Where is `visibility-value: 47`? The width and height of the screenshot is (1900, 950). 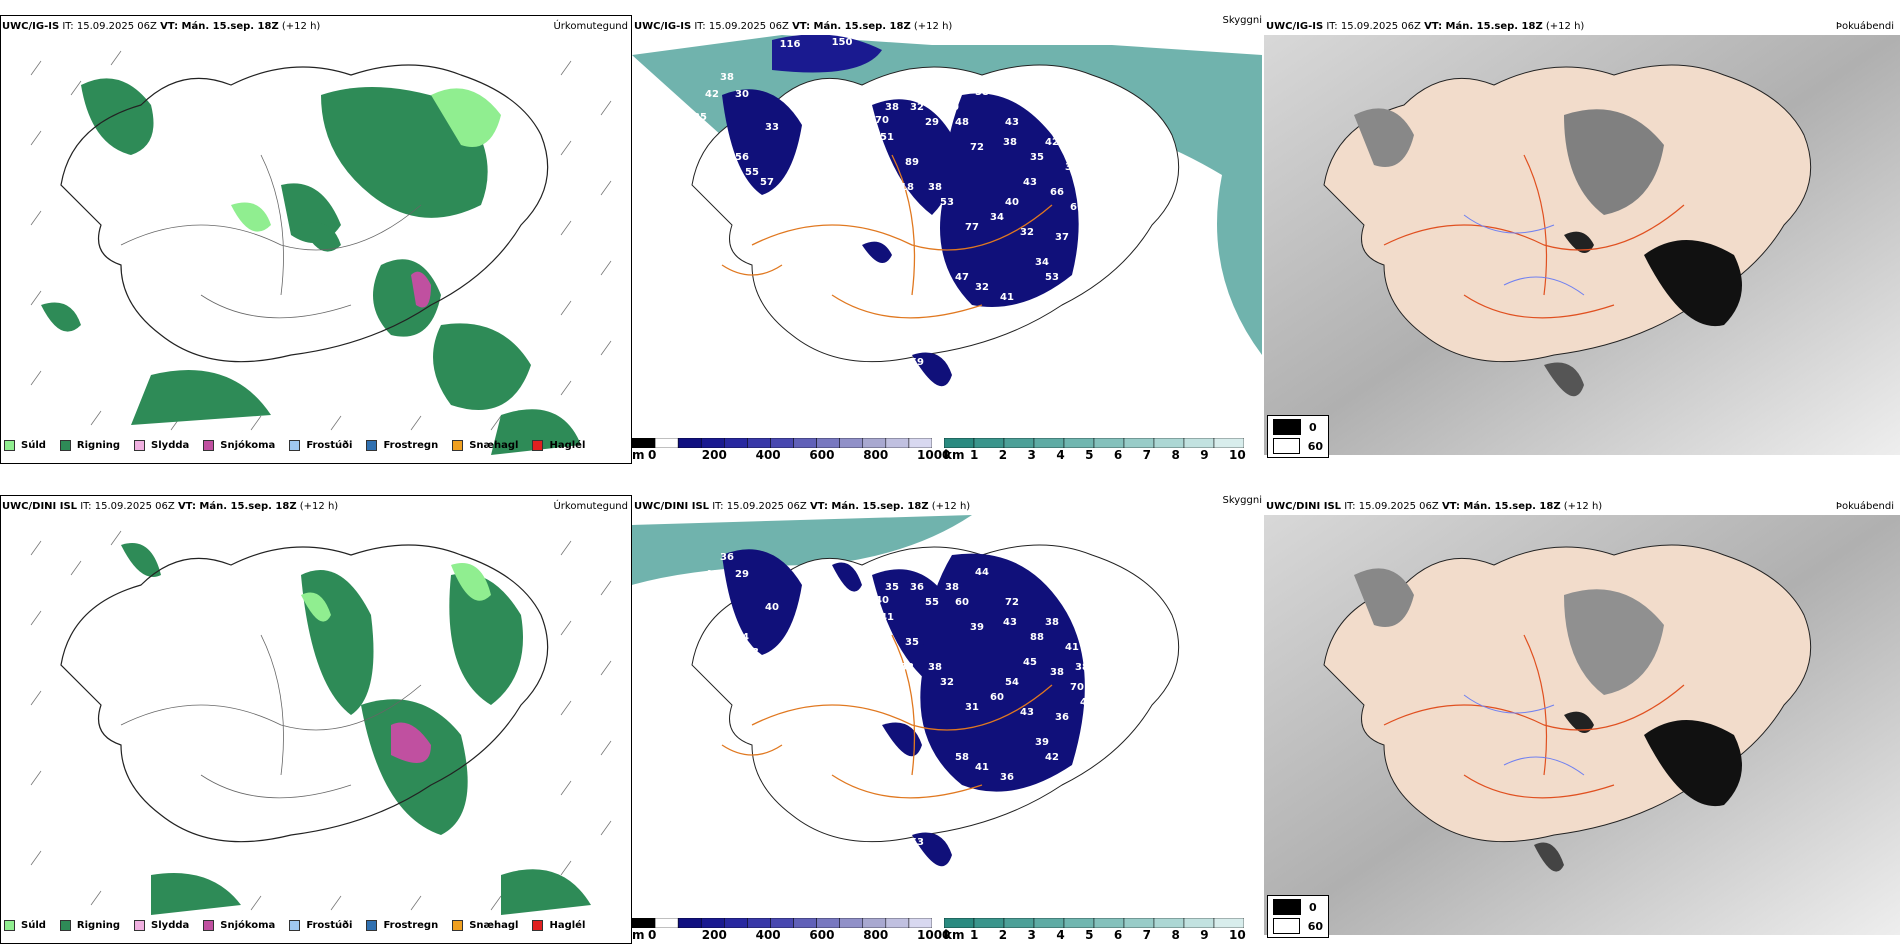
visibility-value: 47 is located at coordinates (947, 787).